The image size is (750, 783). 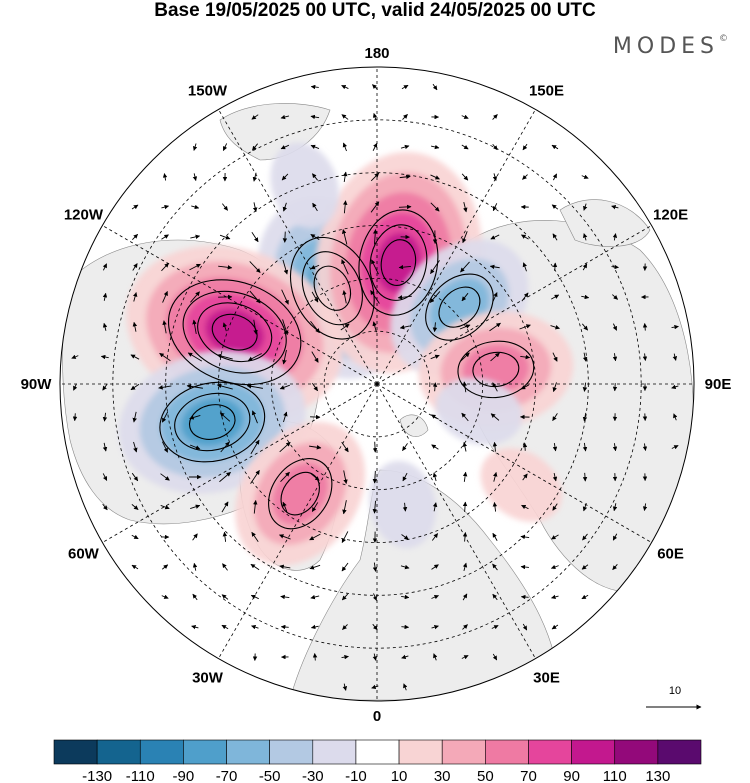 I want to click on lon-label-5: 30E, so click(x=546, y=678).